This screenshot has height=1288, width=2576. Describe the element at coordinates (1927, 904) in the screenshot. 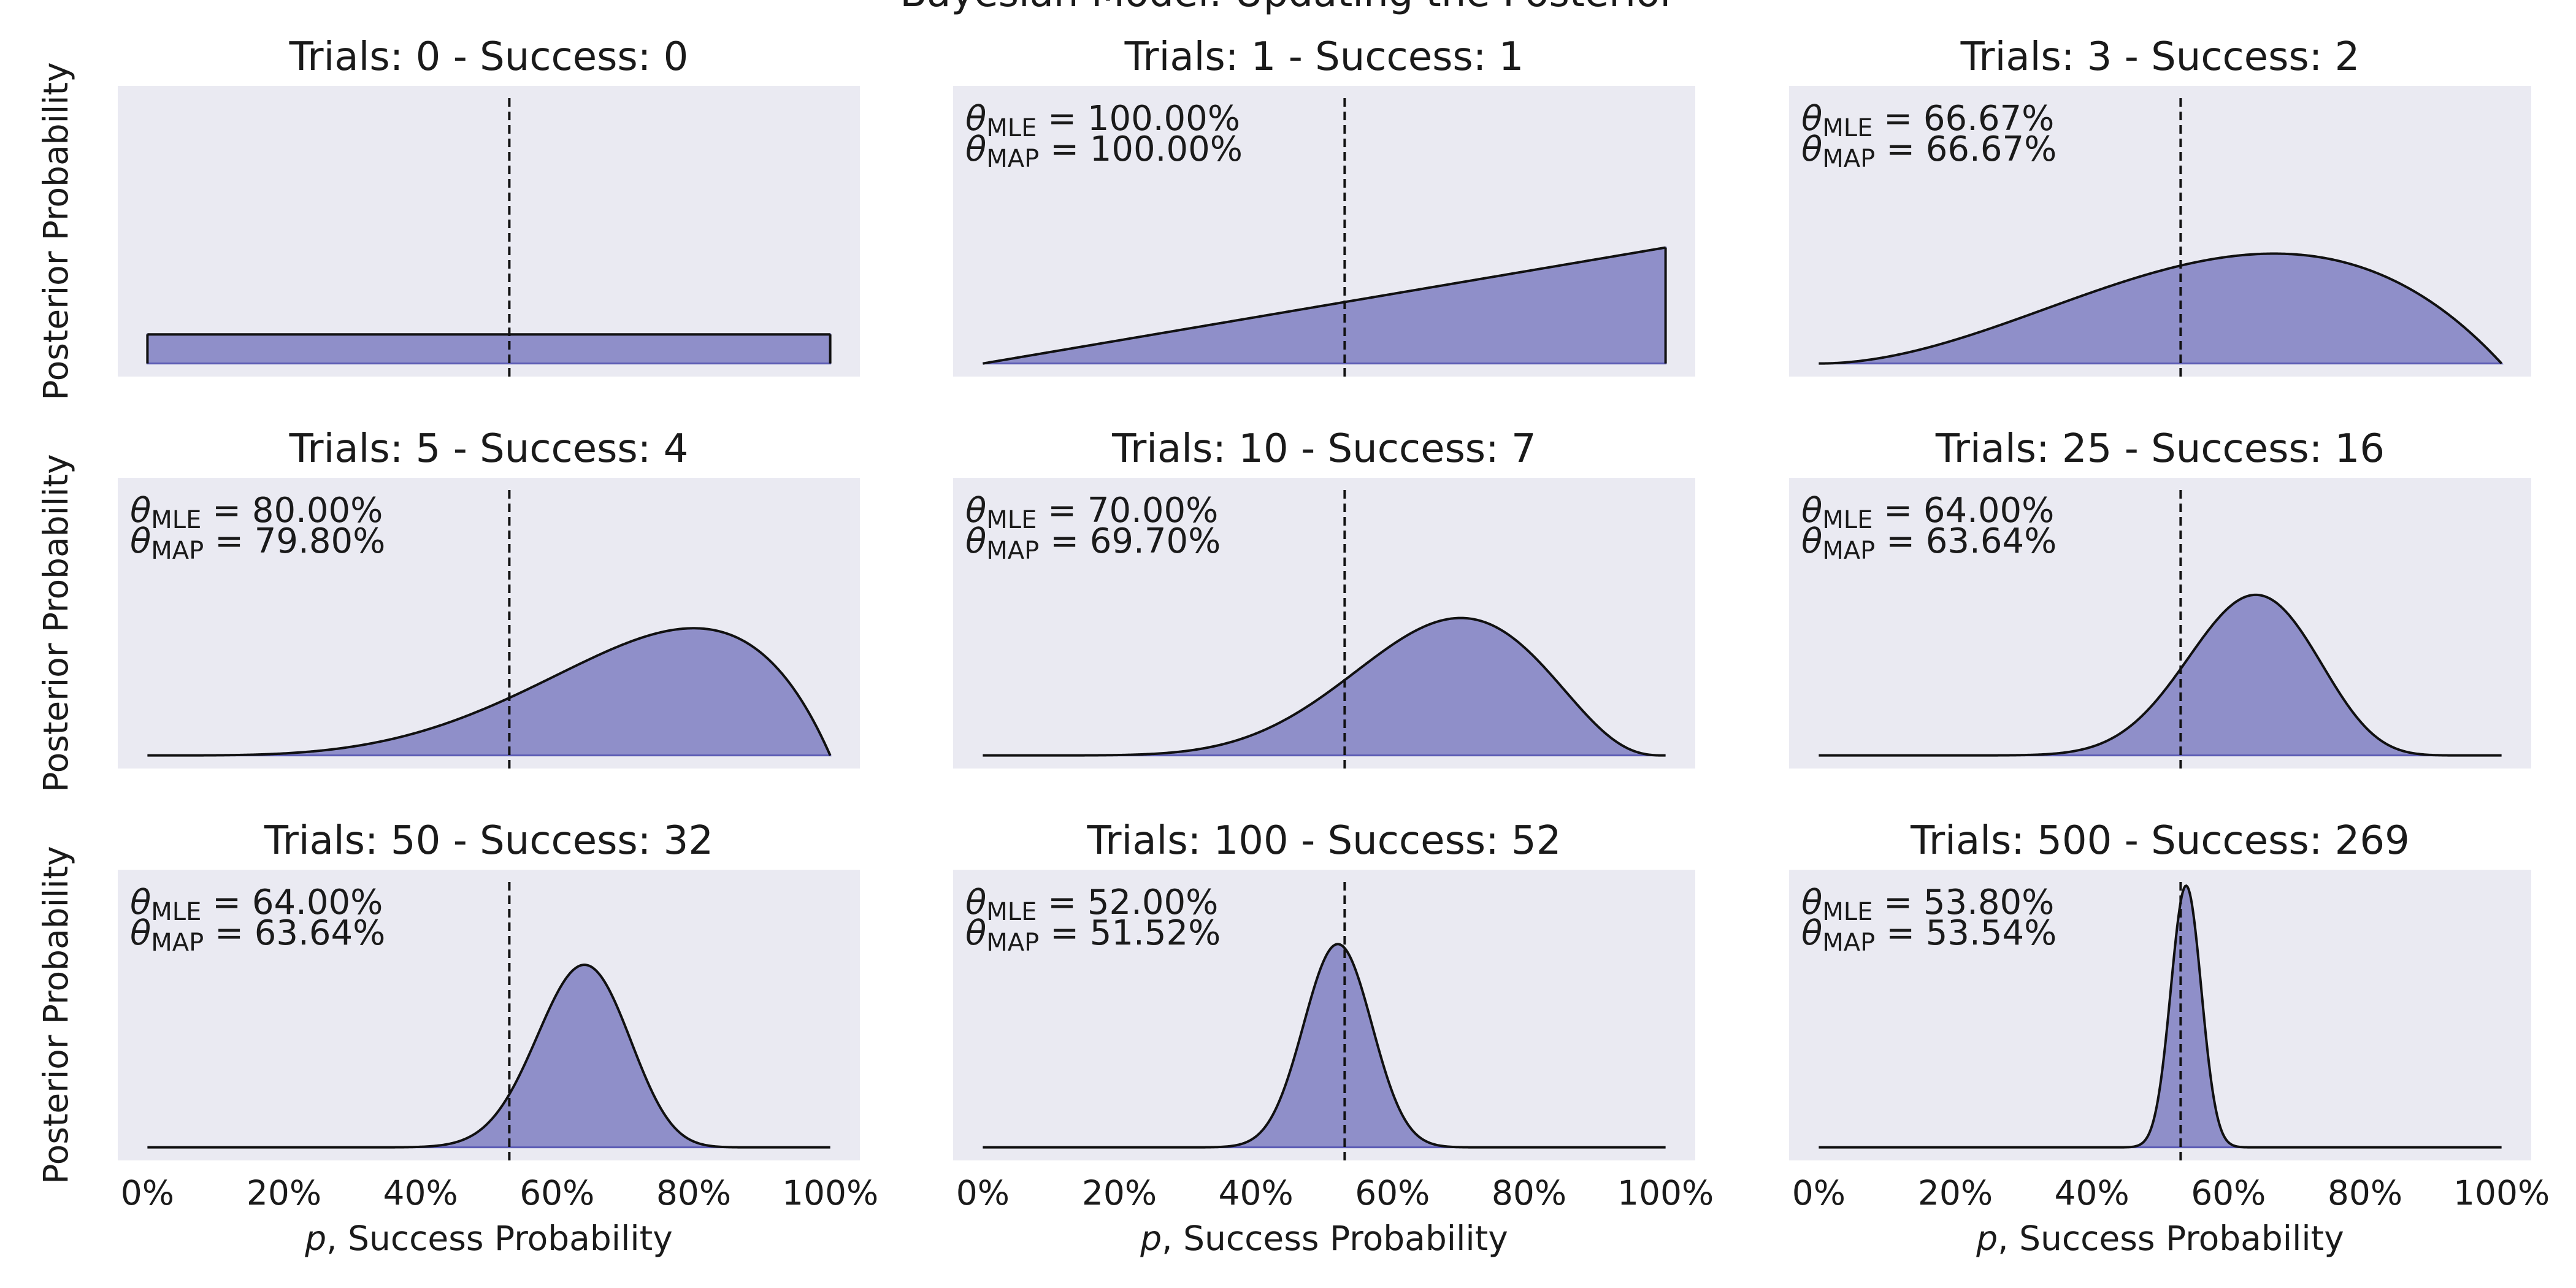

I see `mle-annotation: θMLE = 53.80%` at that location.